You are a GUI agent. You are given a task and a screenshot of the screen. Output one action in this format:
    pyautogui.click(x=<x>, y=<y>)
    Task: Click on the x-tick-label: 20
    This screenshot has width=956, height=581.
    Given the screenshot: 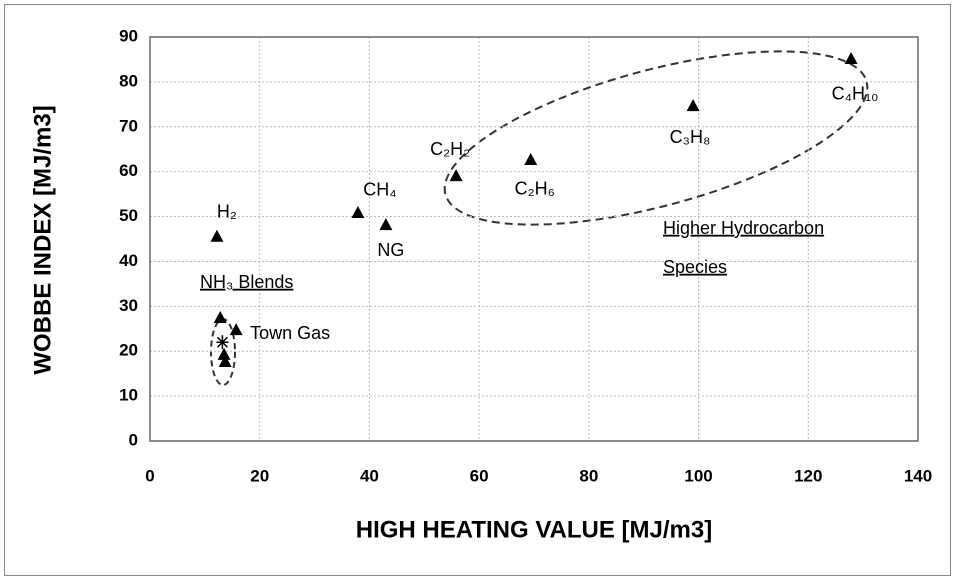 What is the action you would take?
    pyautogui.click(x=259, y=475)
    